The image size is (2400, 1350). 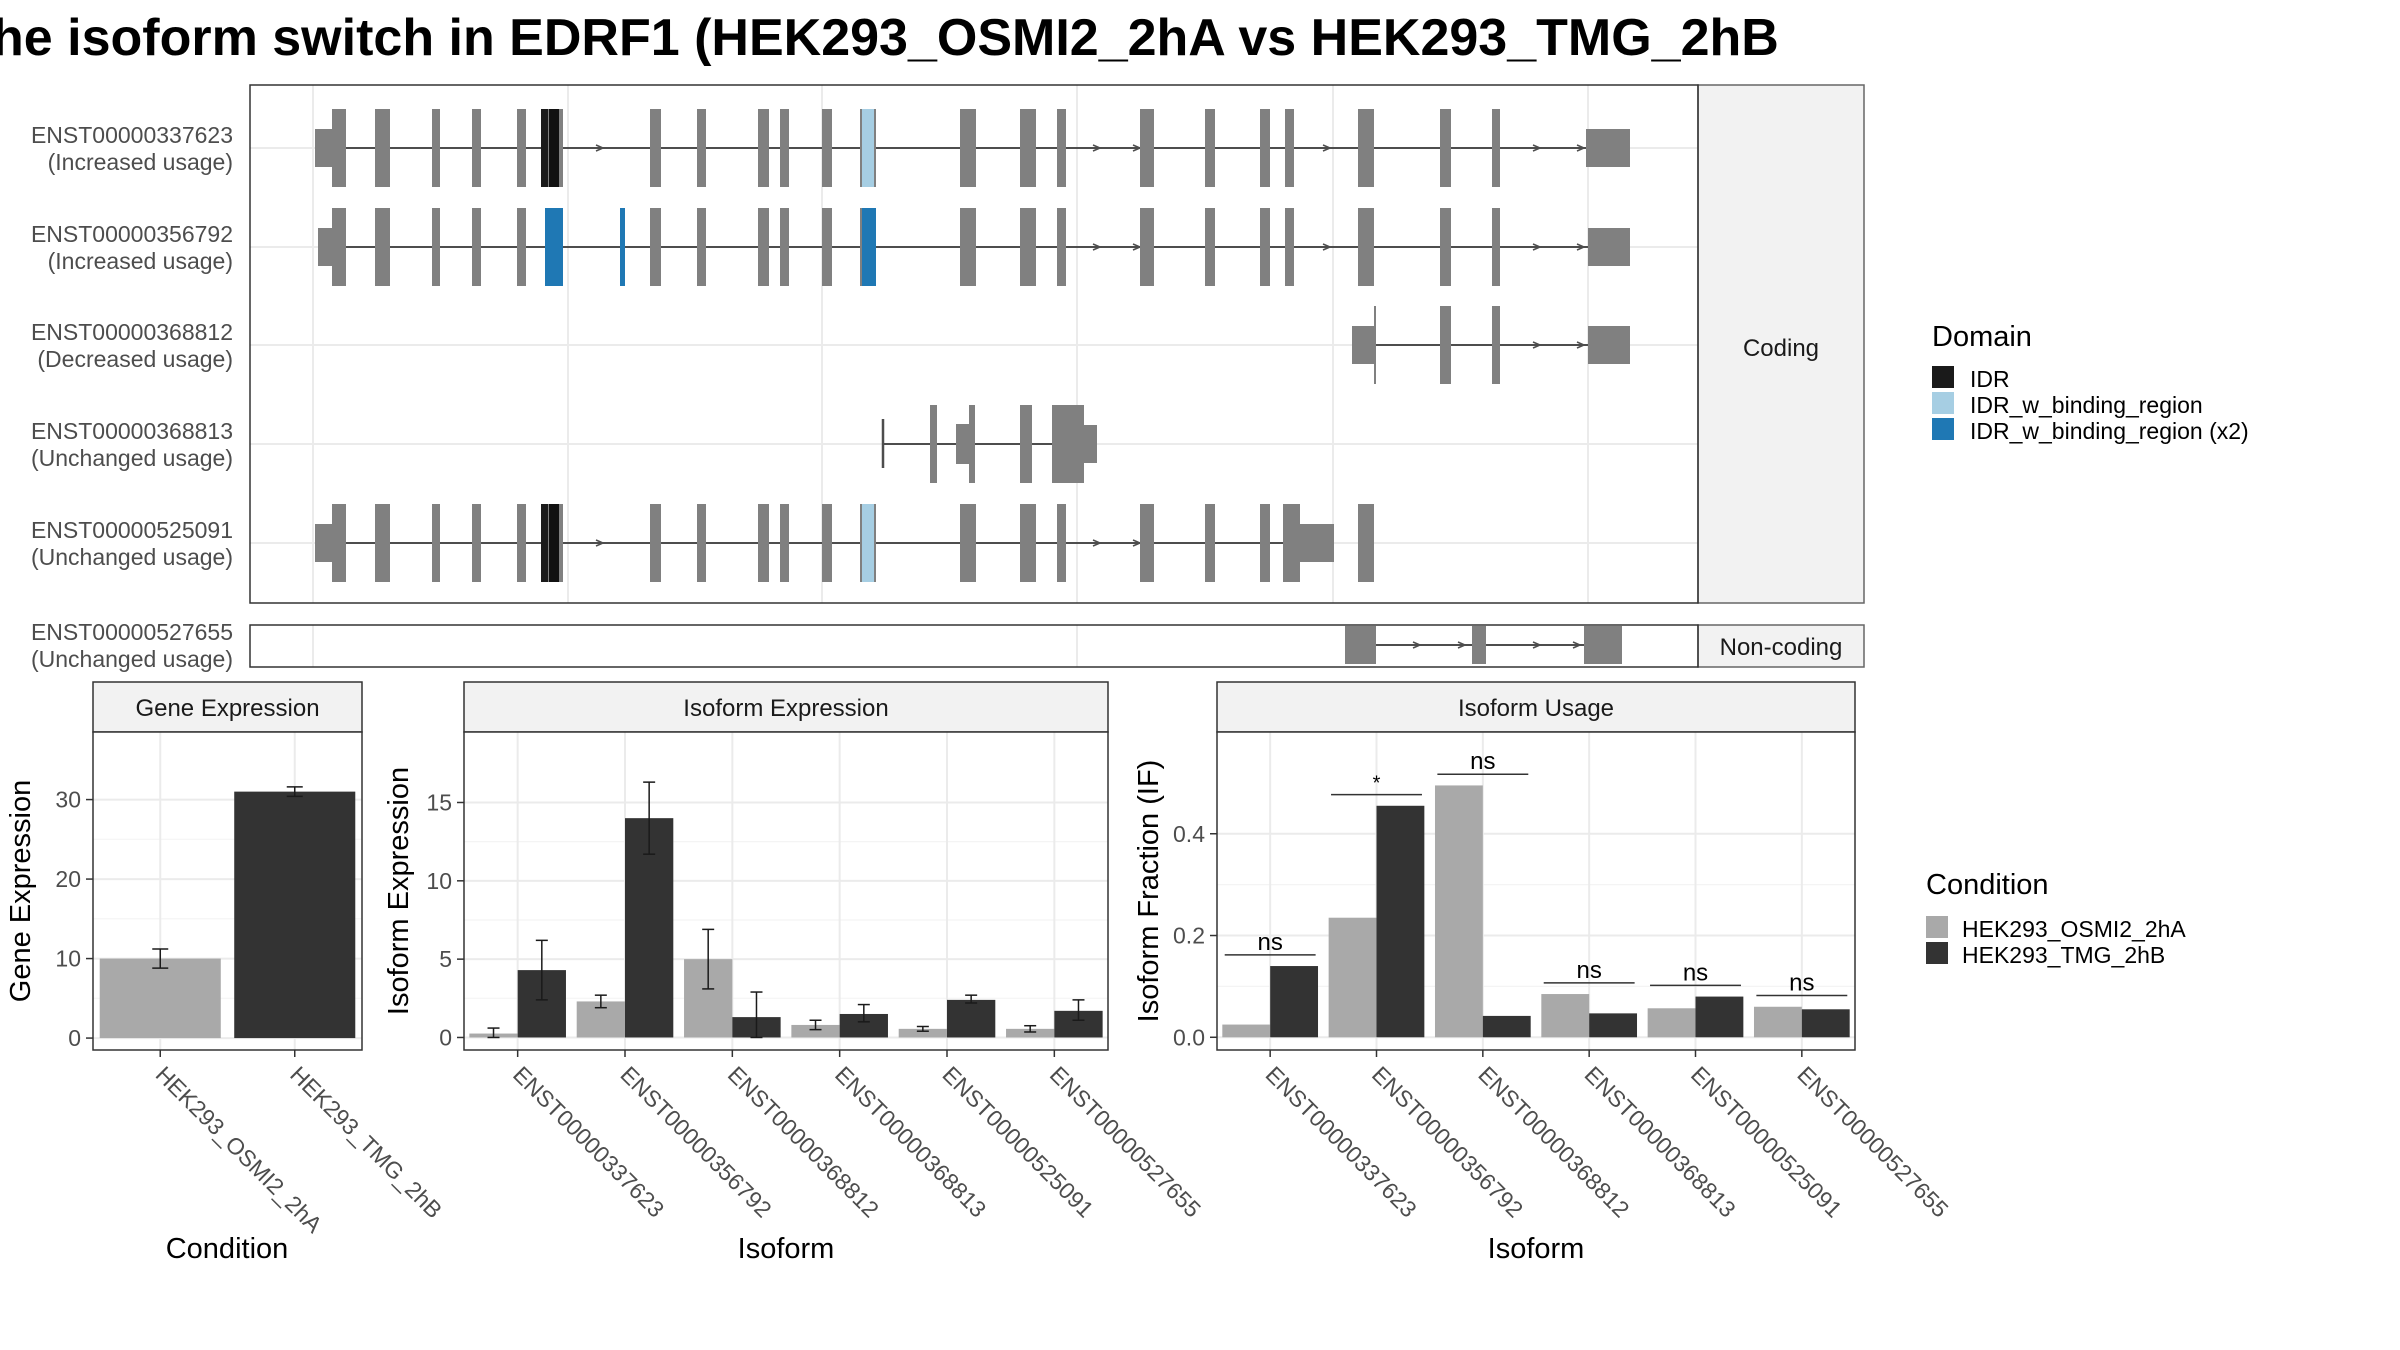 What do you see at coordinates (227, 1249) in the screenshot?
I see `x-axis-title: Condition` at bounding box center [227, 1249].